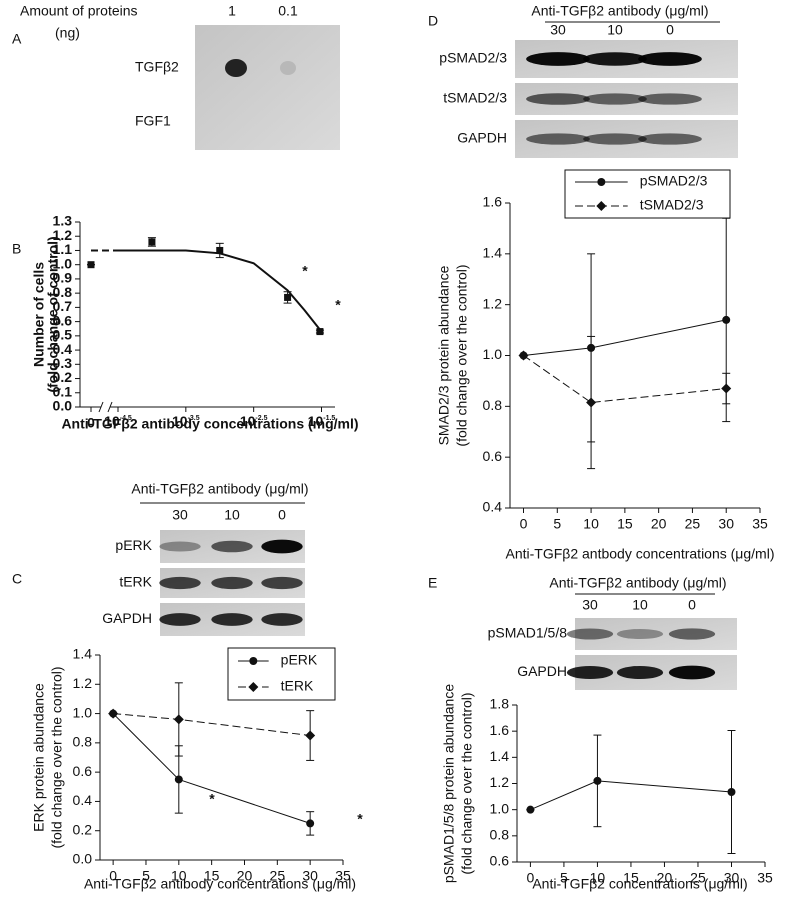  Describe the element at coordinates (564, 878) in the screenshot. I see `x-tick-label: 5` at that location.